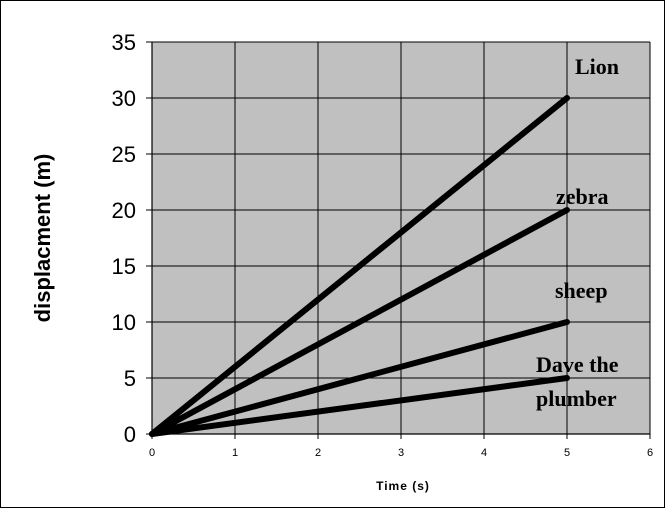 This screenshot has height=513, width=665. Describe the element at coordinates (650, 453) in the screenshot. I see `x-tick-label: 6` at that location.